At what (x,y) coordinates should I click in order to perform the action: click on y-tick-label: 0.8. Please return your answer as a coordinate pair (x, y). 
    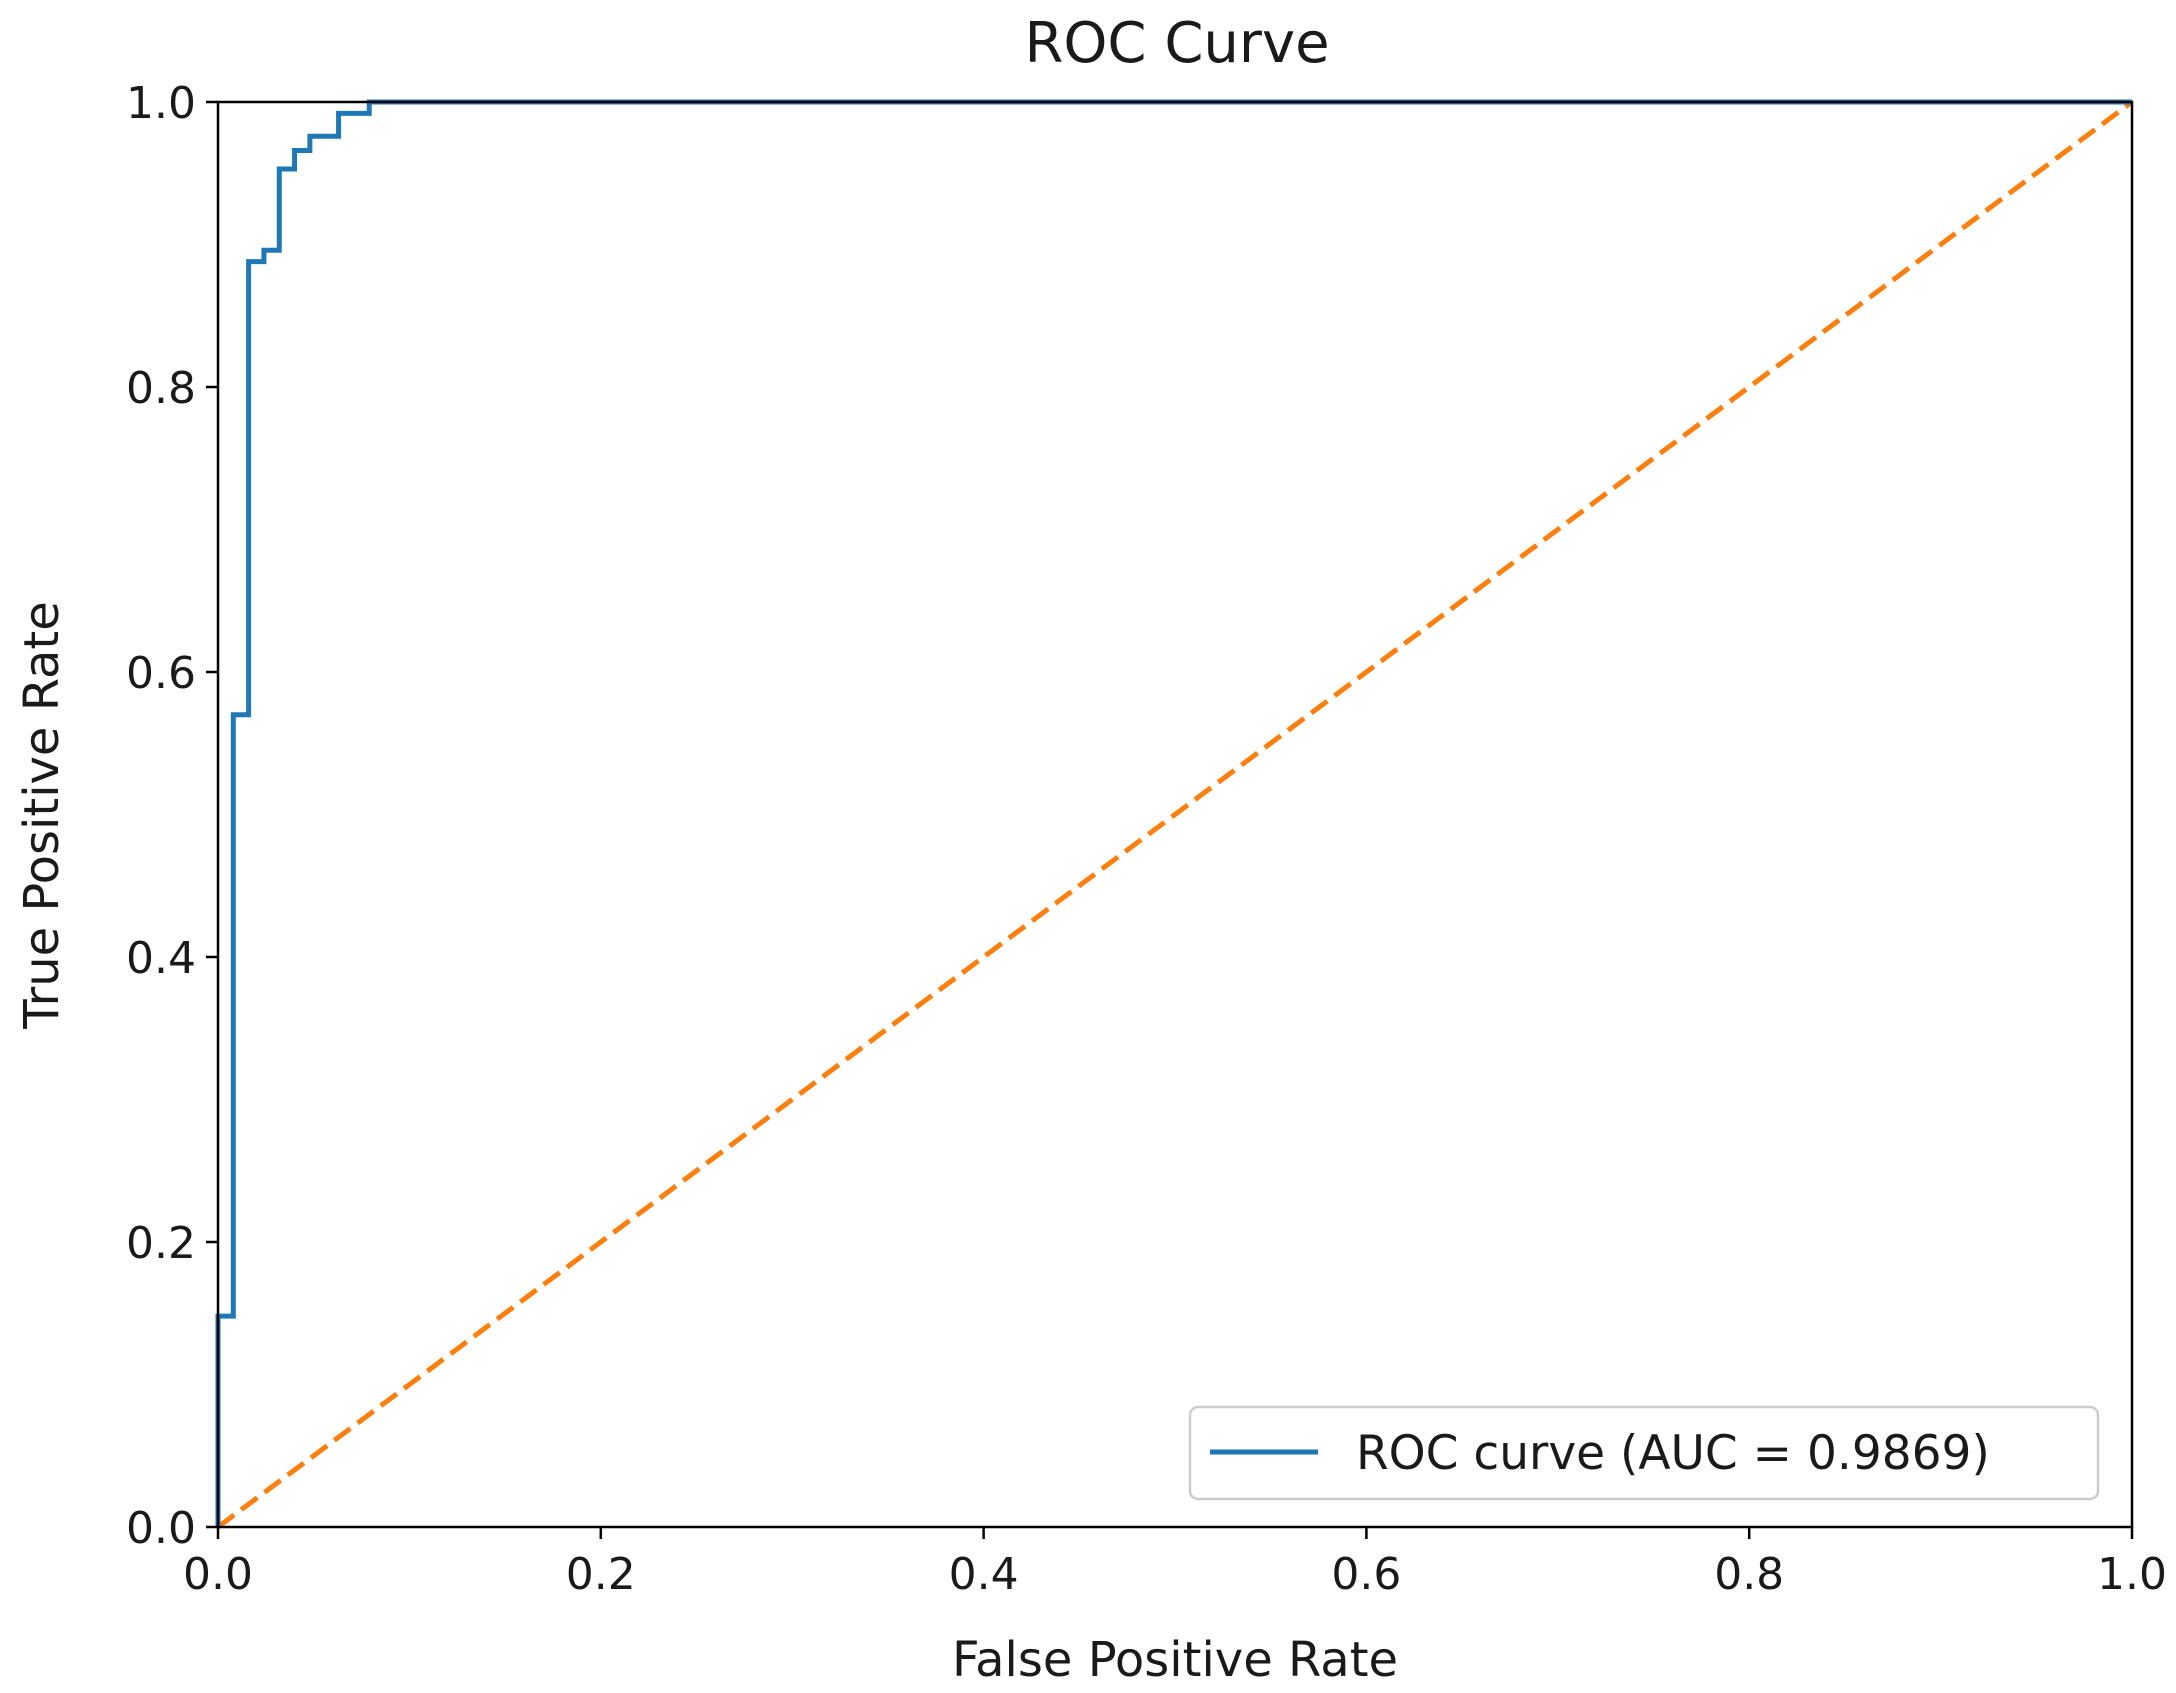
    Looking at the image, I should click on (161, 388).